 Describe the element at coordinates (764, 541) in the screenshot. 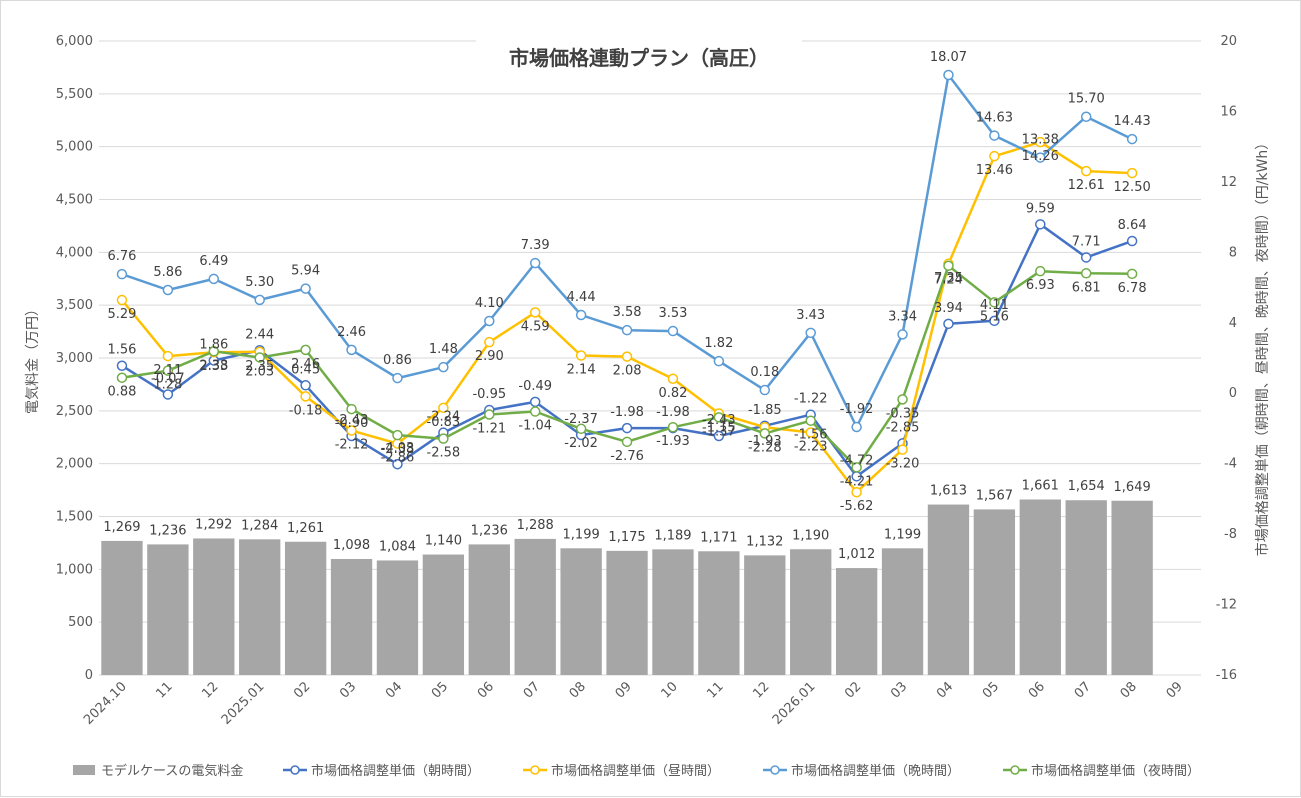

I see `bar-value-label: 1,132` at that location.